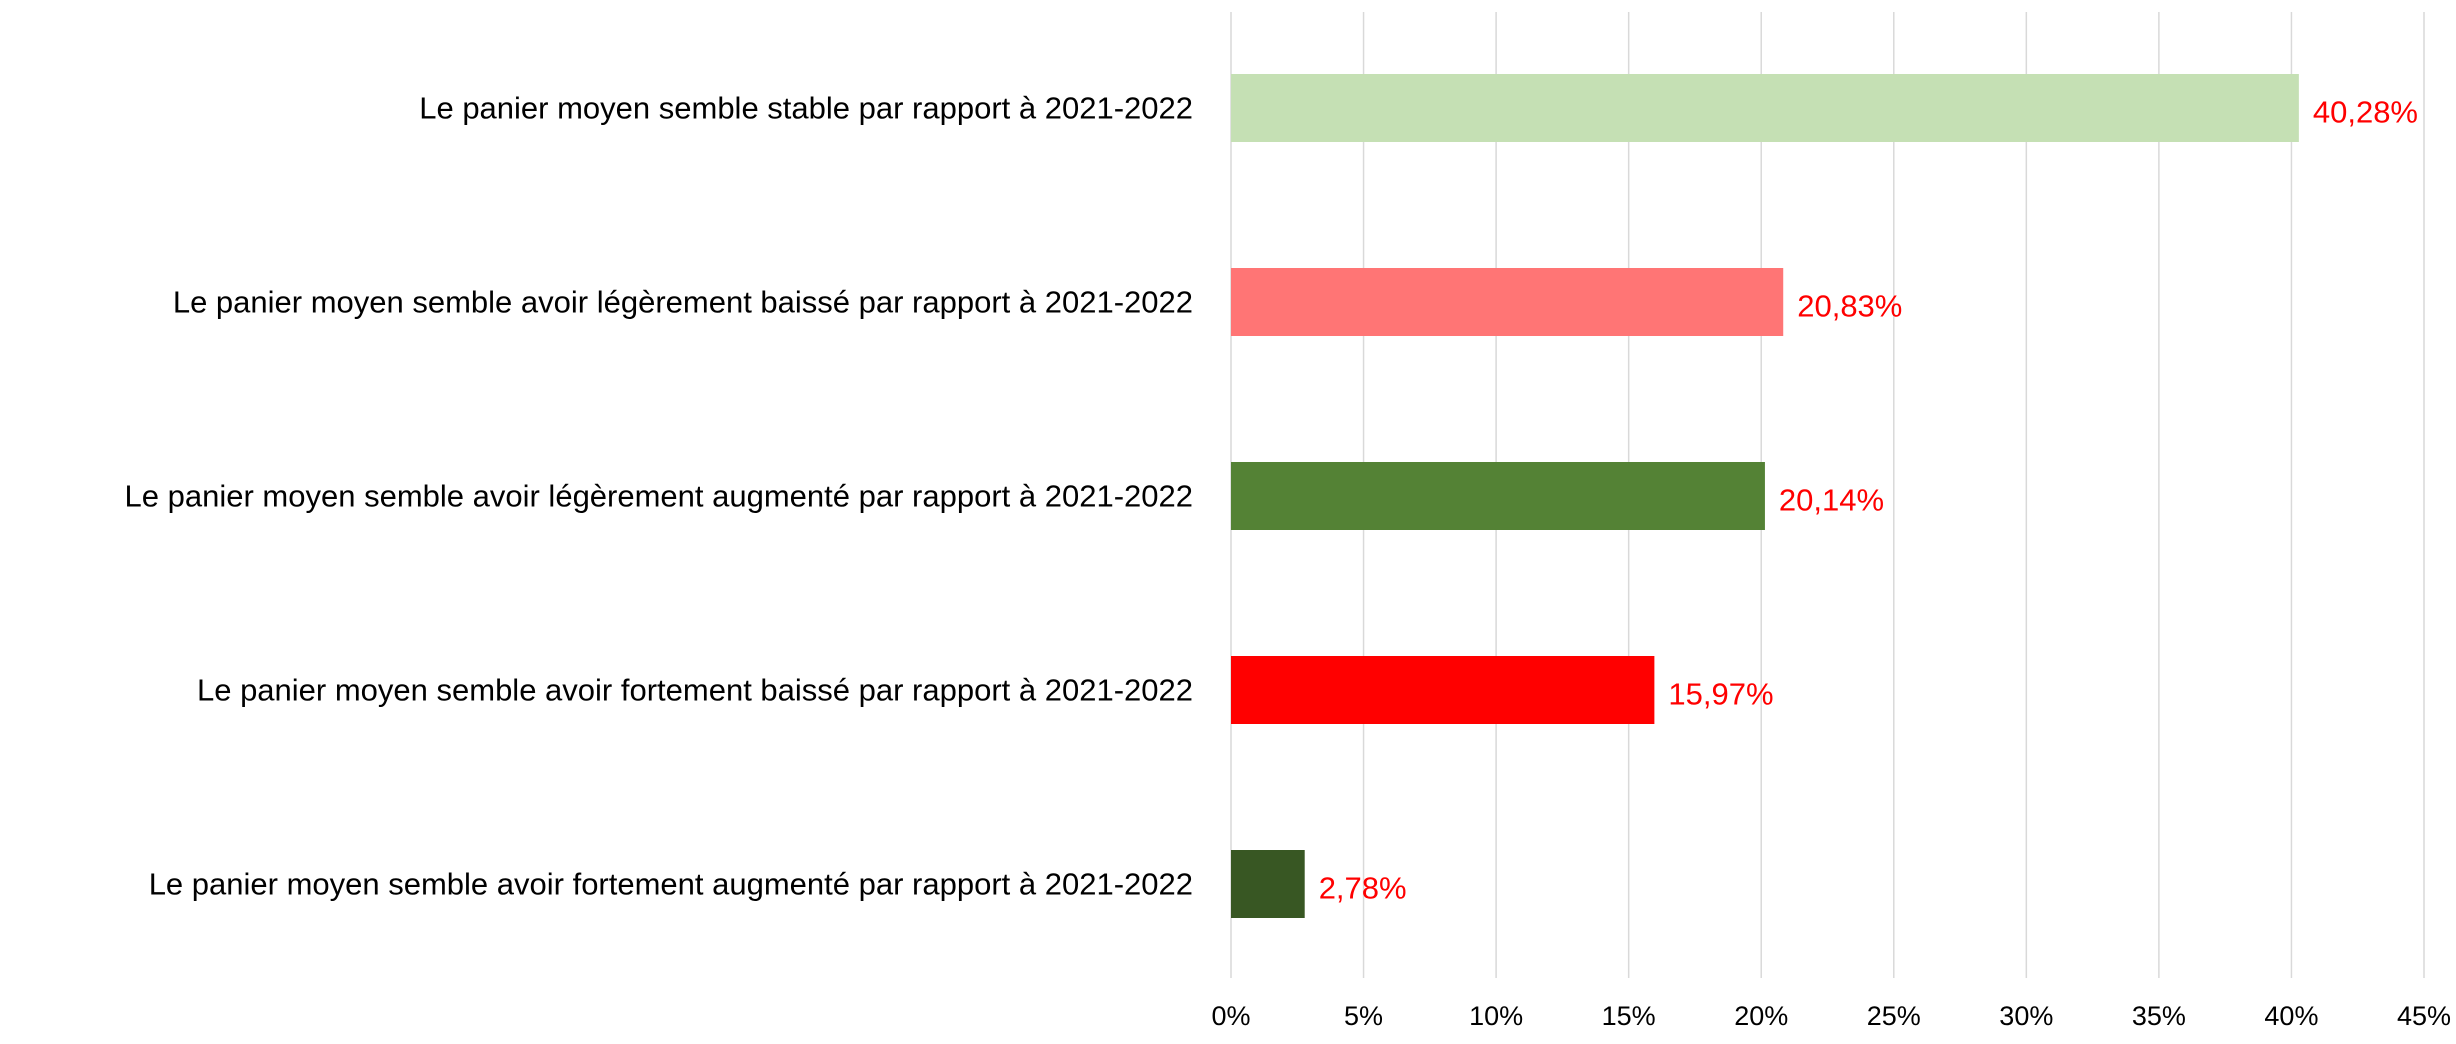 This screenshot has width=2456, height=1044. I want to click on x-tick-label: 10%, so click(1496, 1016).